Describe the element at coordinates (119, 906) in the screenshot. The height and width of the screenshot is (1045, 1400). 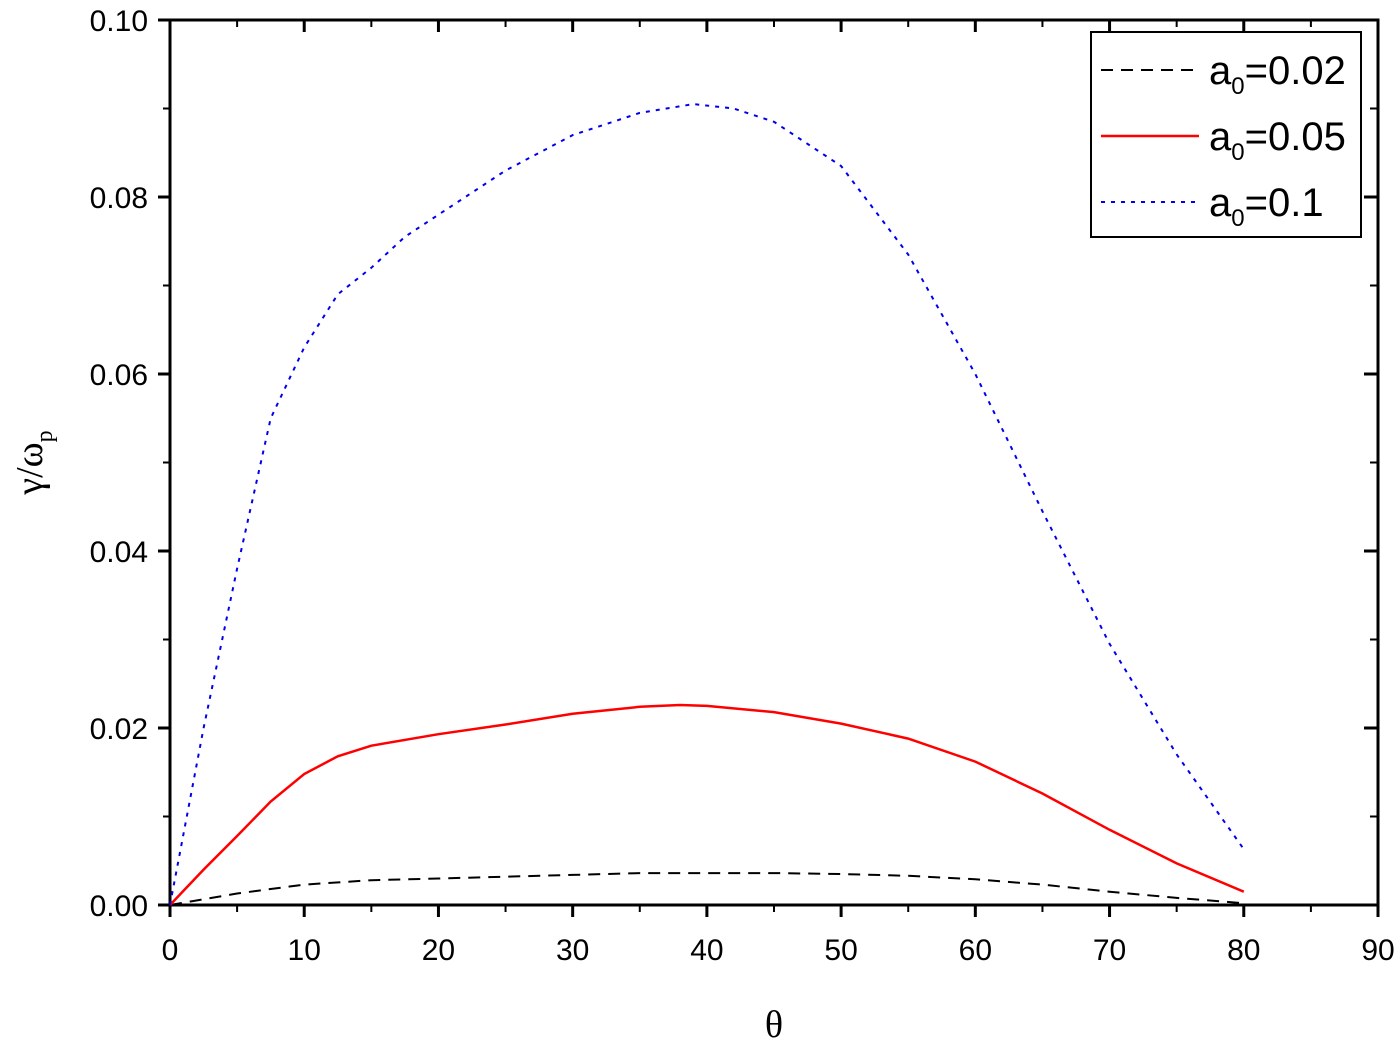
I see `y-tick-label: 0.00` at that location.